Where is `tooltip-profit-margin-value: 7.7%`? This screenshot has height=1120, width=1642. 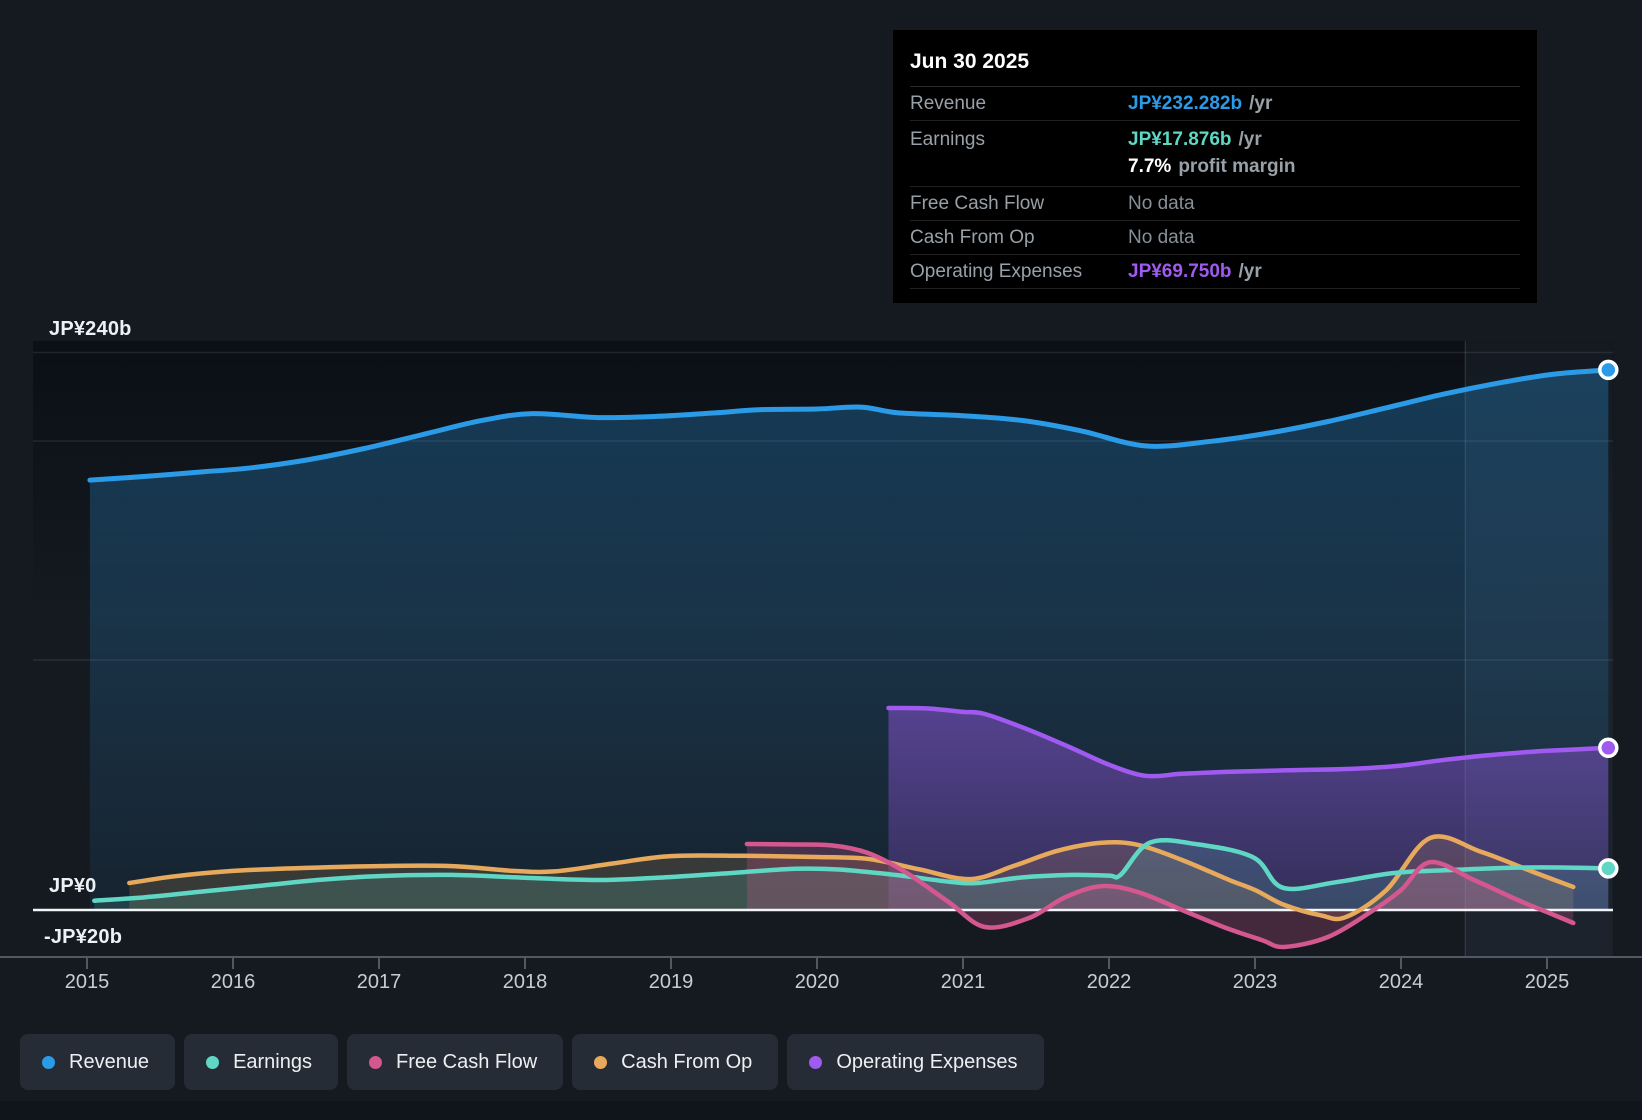
tooltip-profit-margin-value: 7.7% is located at coordinates (1150, 166).